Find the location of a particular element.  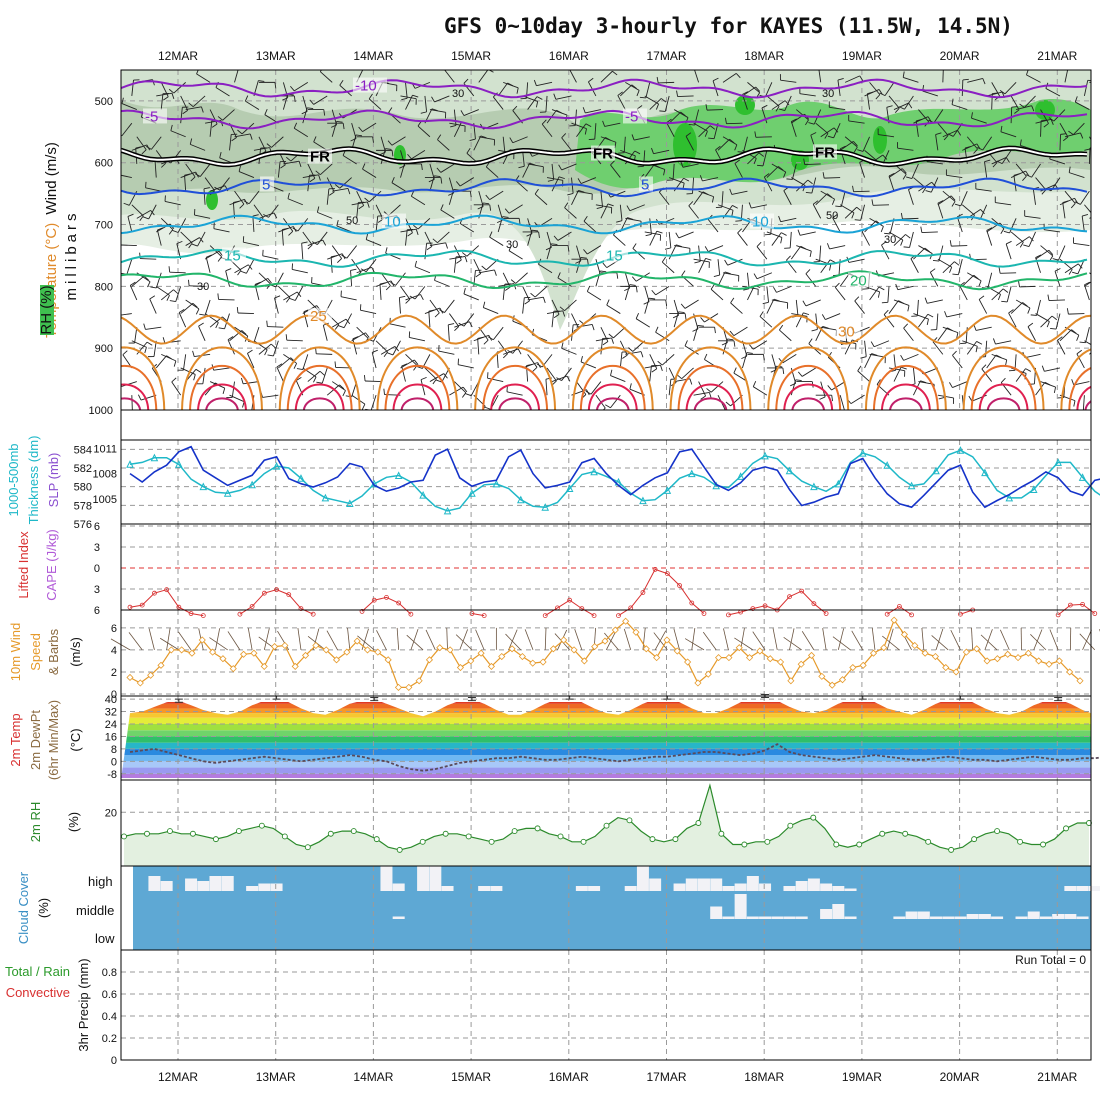

label-t2-b: 2m DewPt is located at coordinates (35, 740).